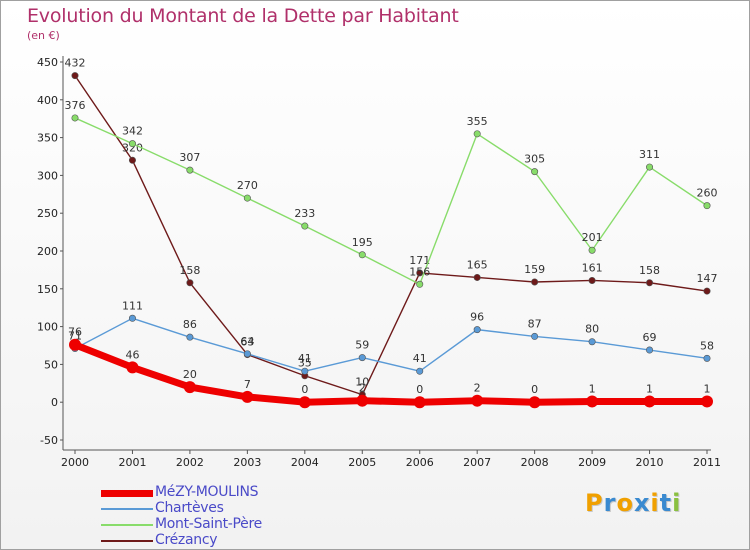 This screenshot has width=750, height=550. What do you see at coordinates (391, 373) in the screenshot?
I see `series-line-mezy-moulins` at bounding box center [391, 373].